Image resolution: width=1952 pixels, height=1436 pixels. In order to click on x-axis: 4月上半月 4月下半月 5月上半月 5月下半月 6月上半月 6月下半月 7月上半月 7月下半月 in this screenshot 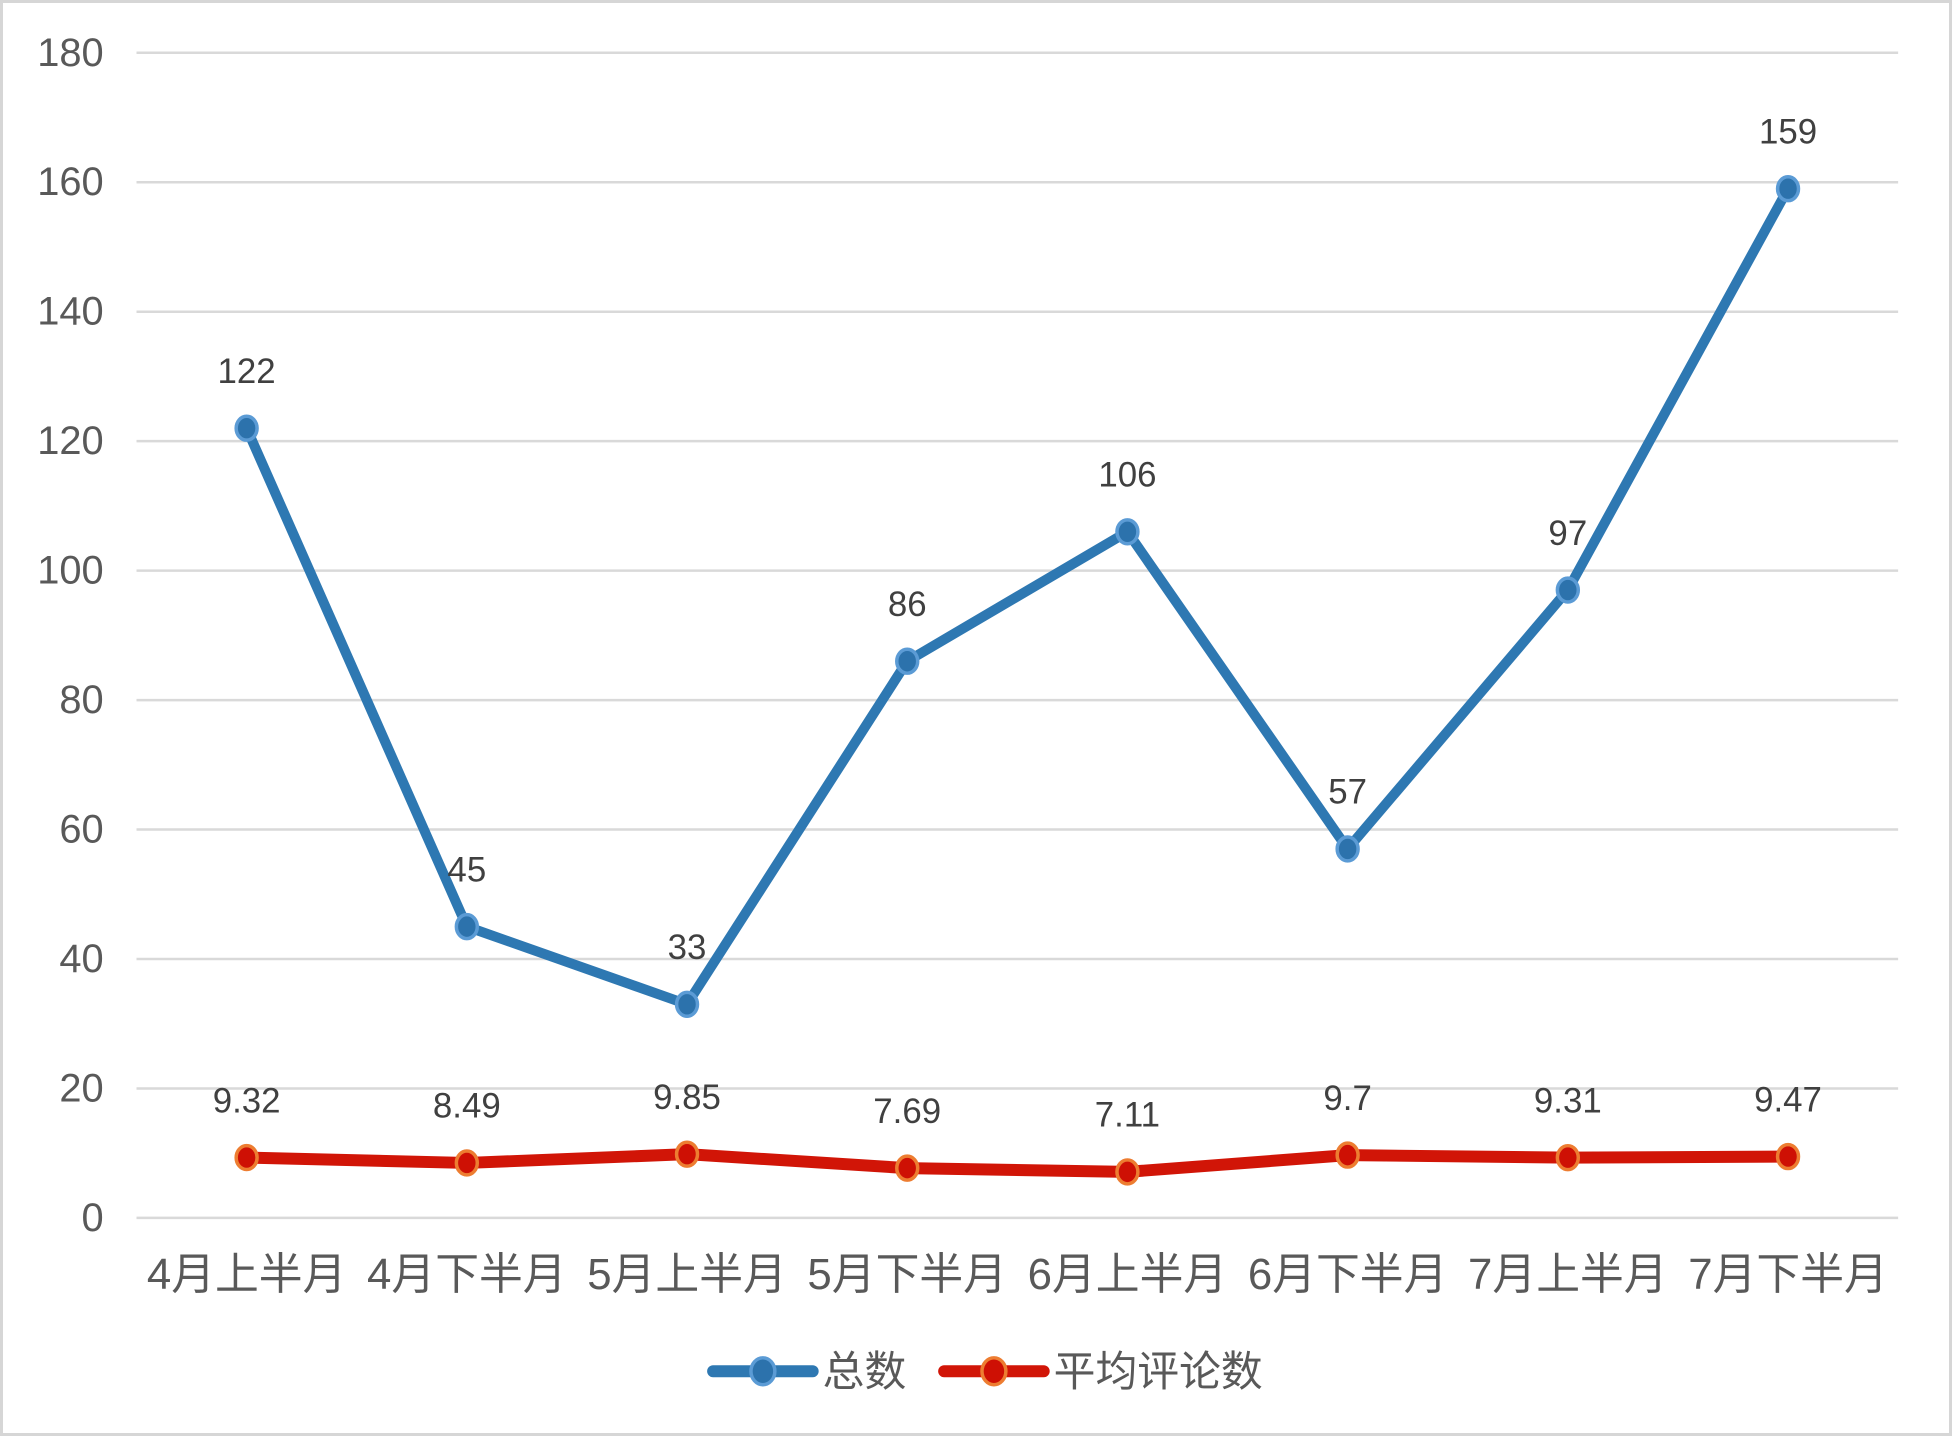, I will do `click(1017, 1274)`.